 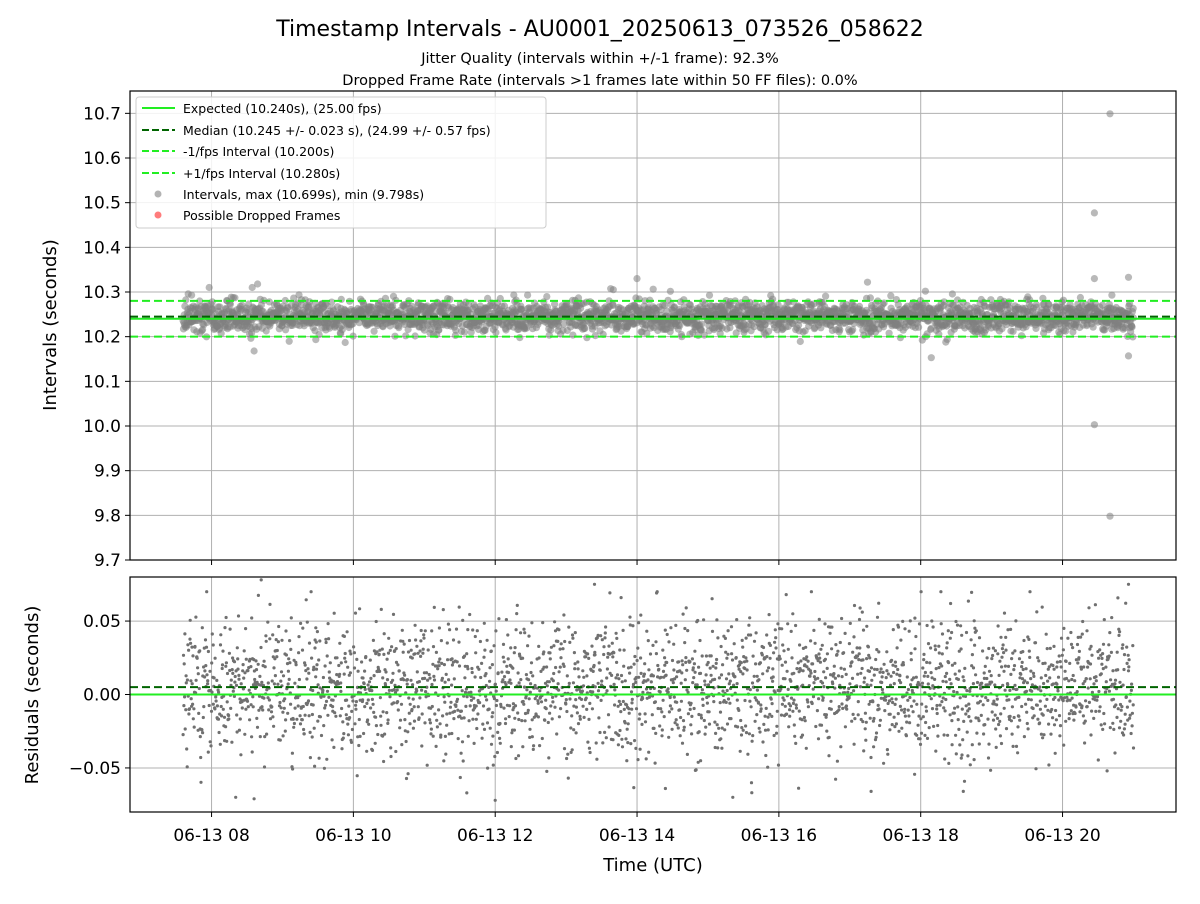 What do you see at coordinates (102, 114) in the screenshot?
I see `top-y-tick-label: 10.7` at bounding box center [102, 114].